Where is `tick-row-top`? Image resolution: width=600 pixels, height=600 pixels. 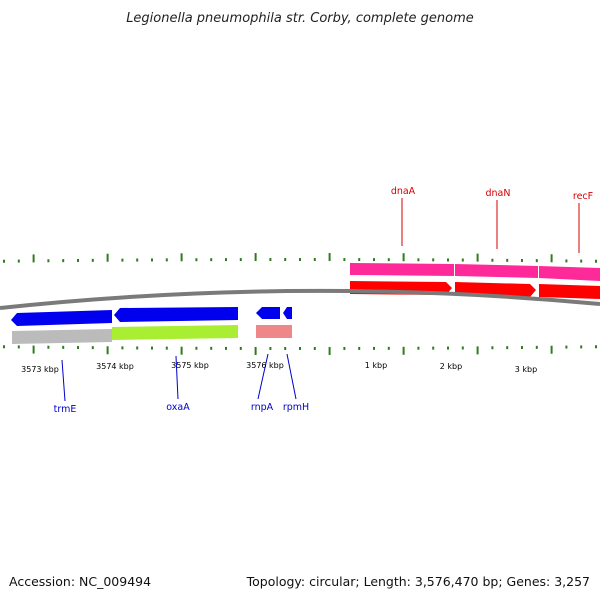
tick-row-top is located at coordinates (300, 258).